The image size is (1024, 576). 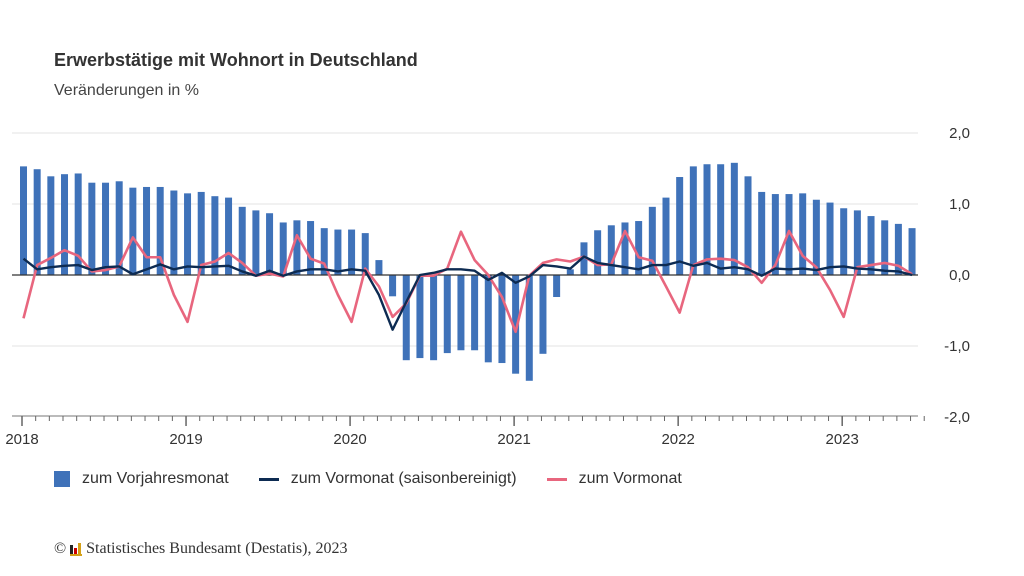 What do you see at coordinates (21, 439) in the screenshot?
I see `x-tick-label: 2018` at bounding box center [21, 439].